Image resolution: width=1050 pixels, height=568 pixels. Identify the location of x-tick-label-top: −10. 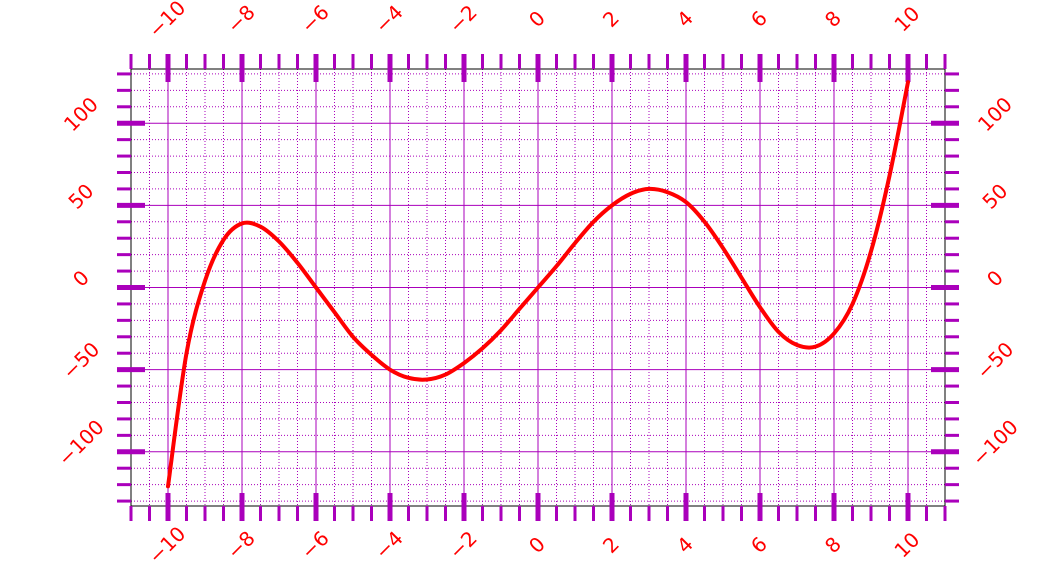
(167, 21).